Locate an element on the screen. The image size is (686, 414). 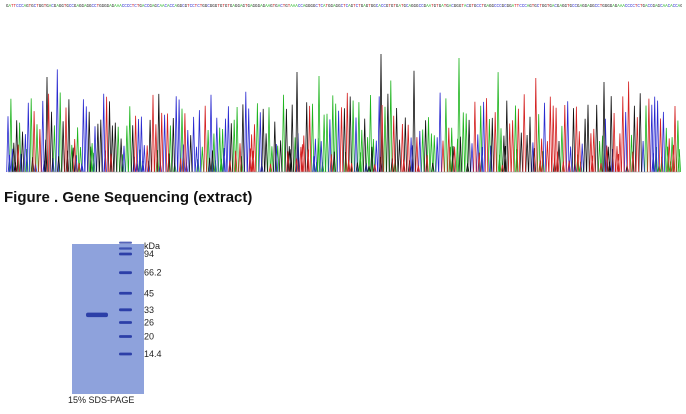
figure-caption: Figure . Gene Sequencing (extract) is located at coordinates (128, 197).